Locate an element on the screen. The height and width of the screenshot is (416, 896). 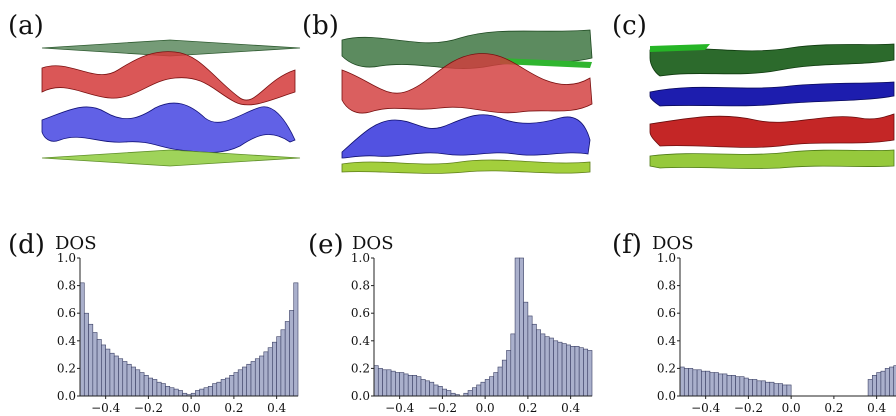
band-plot-a is located at coordinates (171, 103).